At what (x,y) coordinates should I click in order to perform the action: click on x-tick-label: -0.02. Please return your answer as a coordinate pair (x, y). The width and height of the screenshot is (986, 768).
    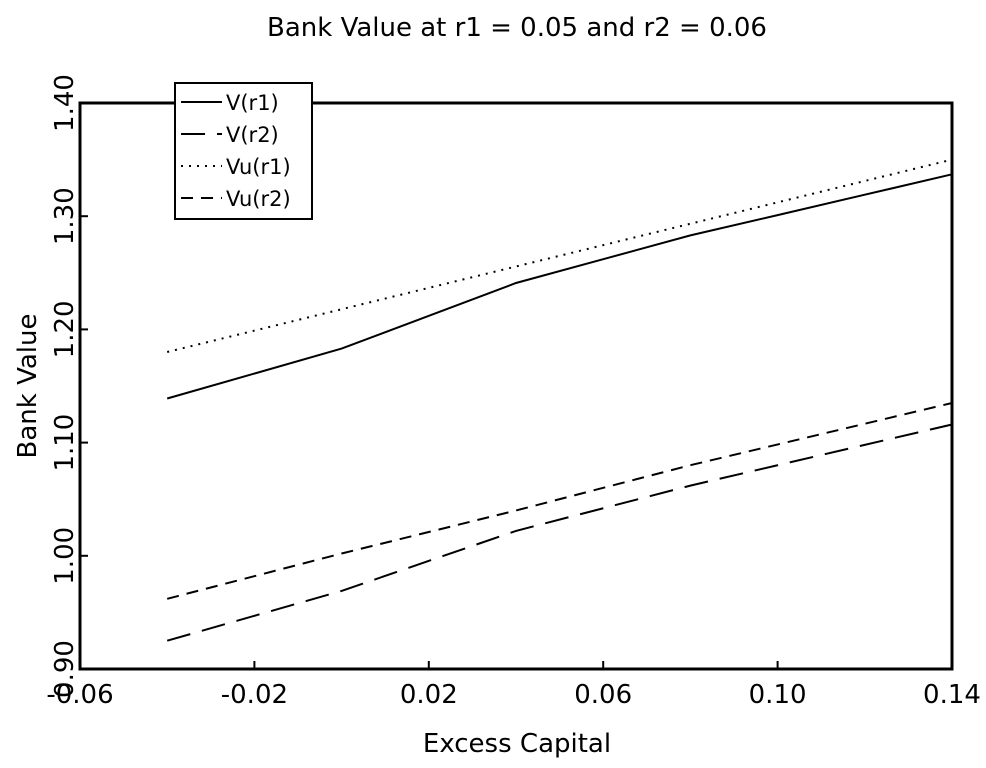
    Looking at the image, I should click on (254, 695).